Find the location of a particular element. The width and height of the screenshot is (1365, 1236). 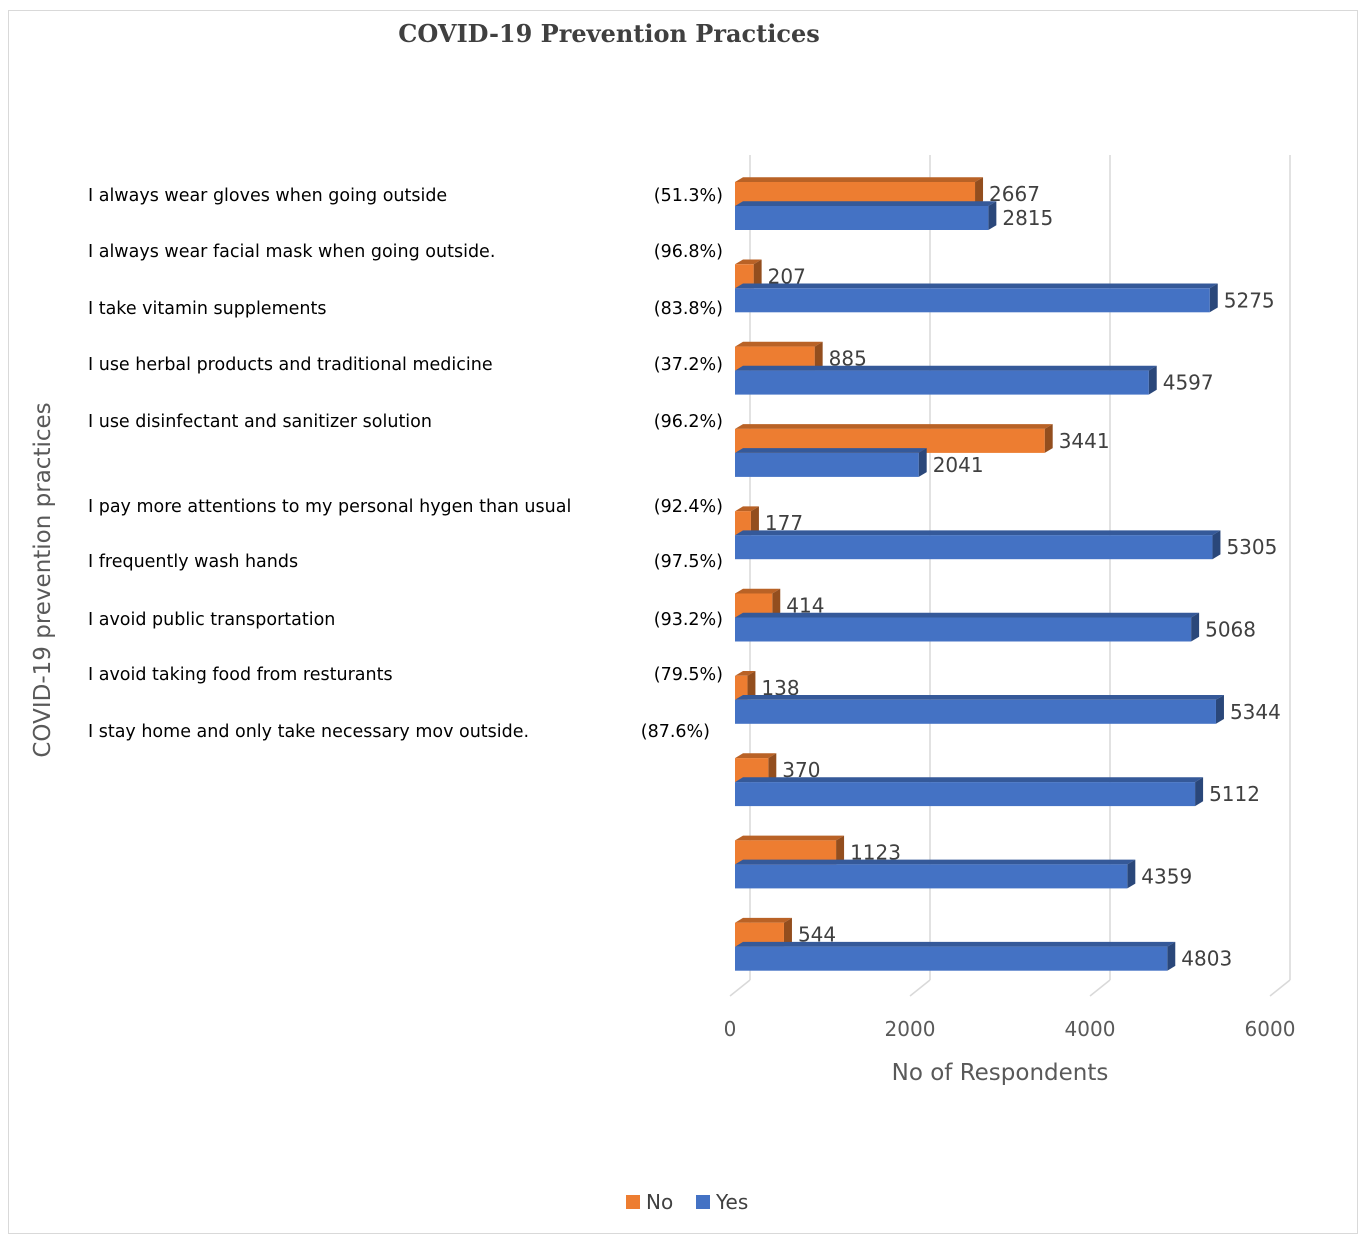

practice-percentage: (97.5%) is located at coordinates (688, 562).